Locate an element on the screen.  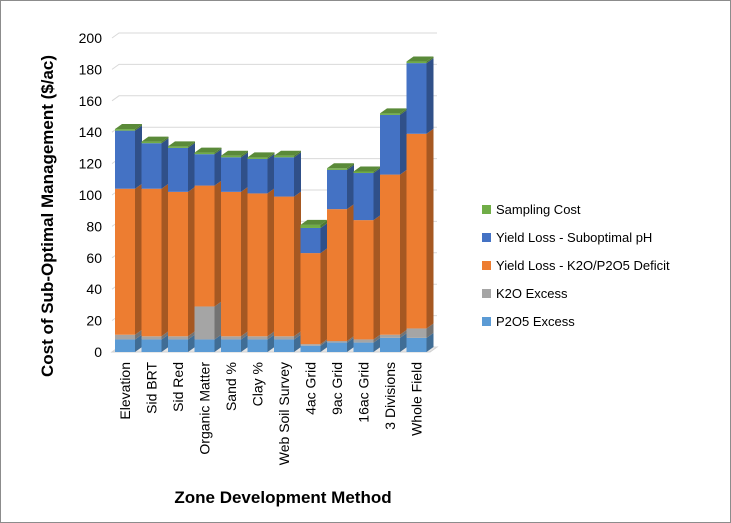
x-tick-label: Sand % is located at coordinates (231, 386).